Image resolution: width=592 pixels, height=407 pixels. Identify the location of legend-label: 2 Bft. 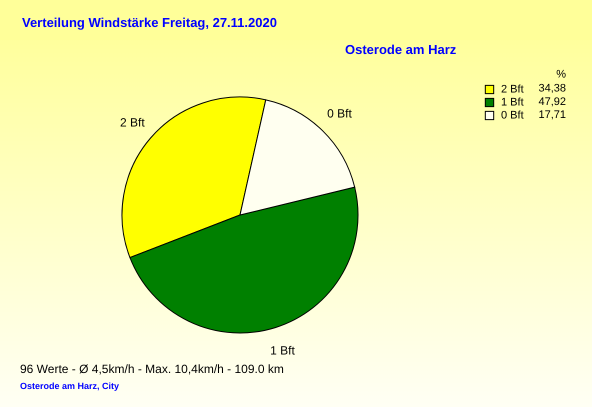
(512, 90).